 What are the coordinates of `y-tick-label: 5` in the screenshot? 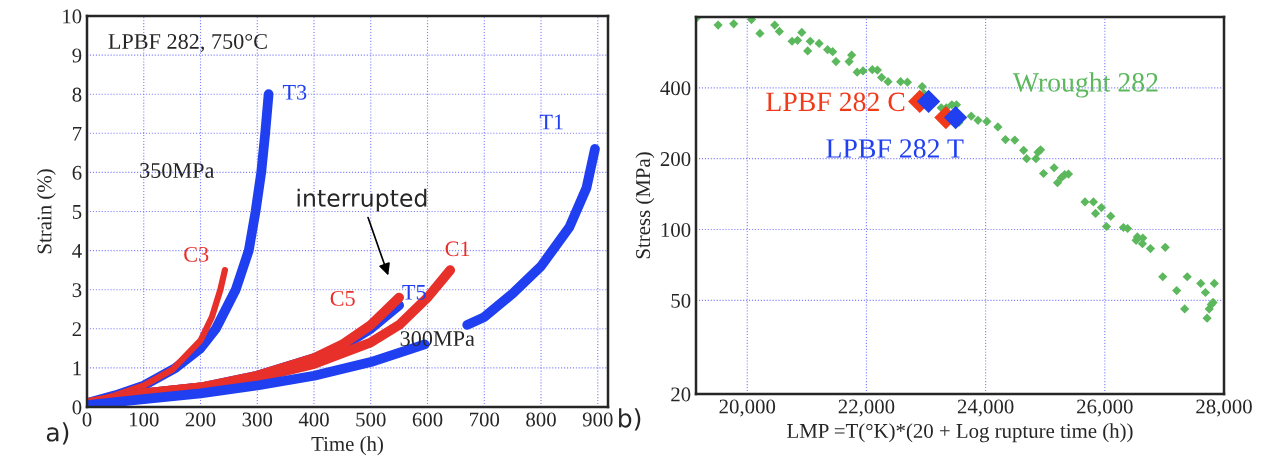 It's located at (77, 212).